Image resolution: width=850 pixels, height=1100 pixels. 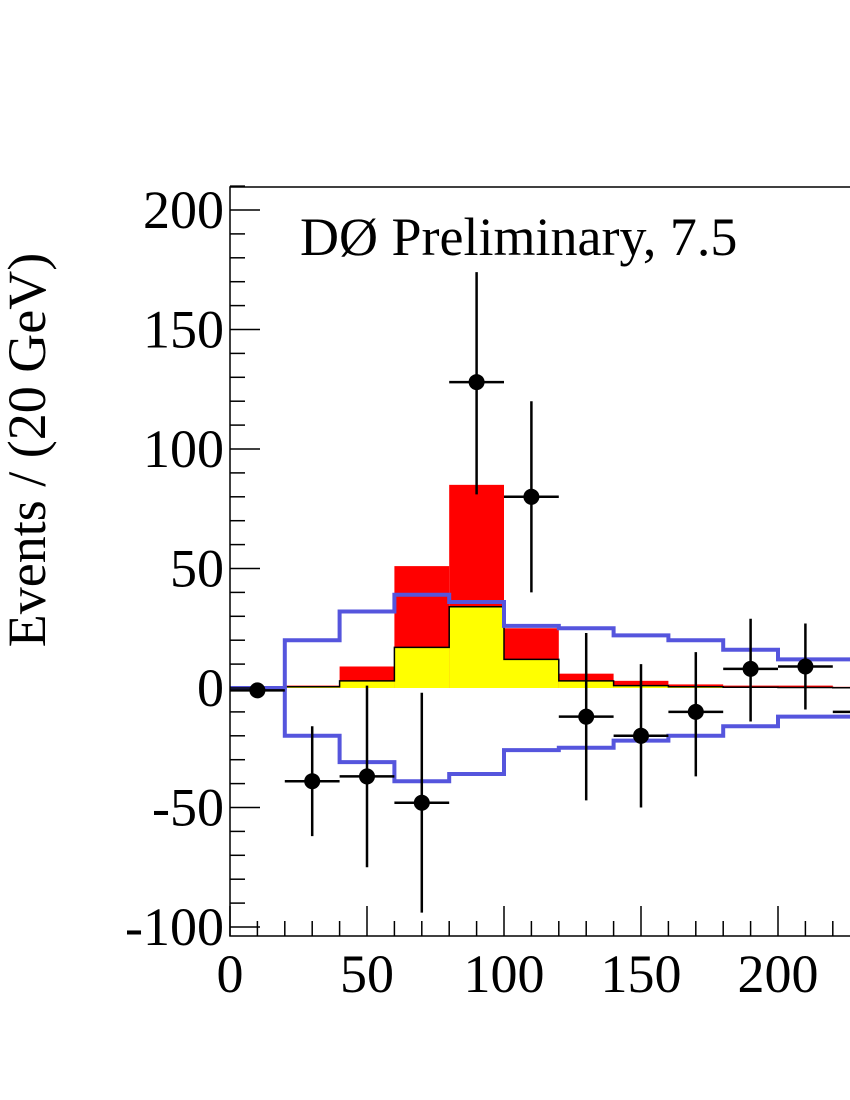 What do you see at coordinates (197, 569) in the screenshot?
I see `y-tick-label: 50` at bounding box center [197, 569].